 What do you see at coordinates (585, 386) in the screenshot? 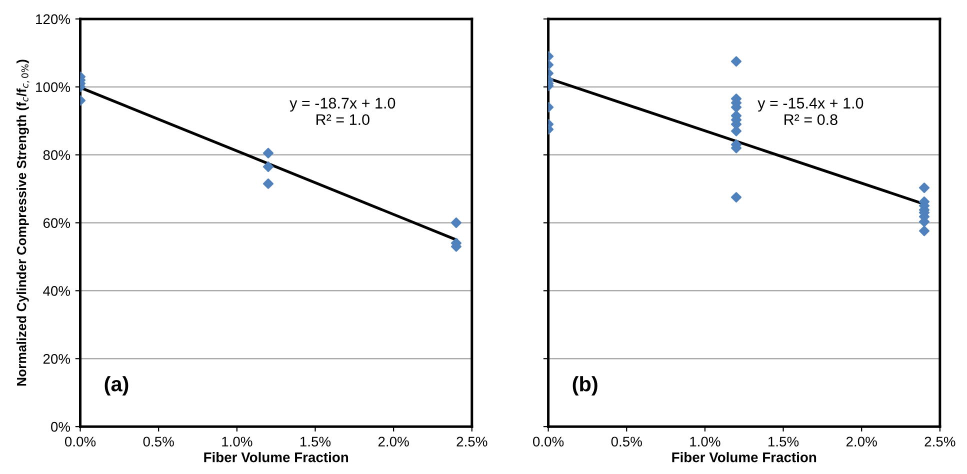
I see `annotation: (b)` at bounding box center [585, 386].